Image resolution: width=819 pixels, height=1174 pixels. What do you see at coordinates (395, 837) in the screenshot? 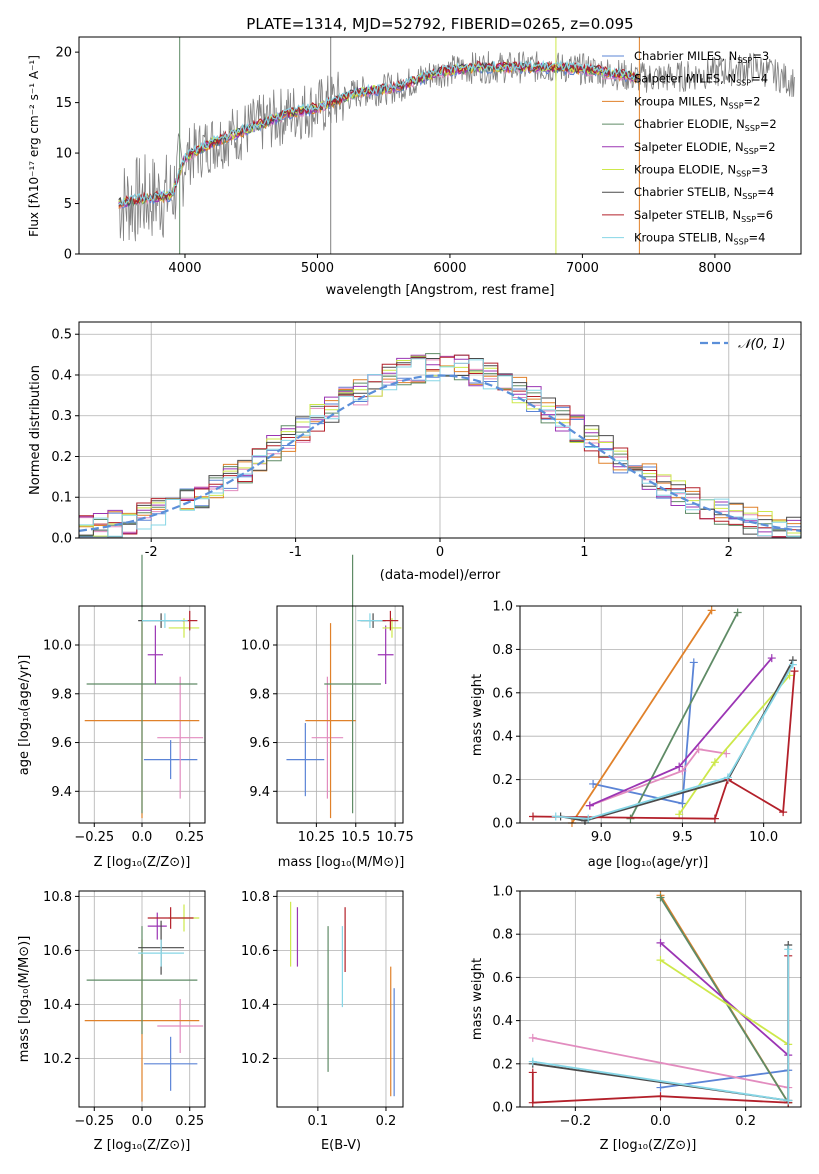
I see `p-ageM-xtick-label-2: 10.75` at bounding box center [395, 837].